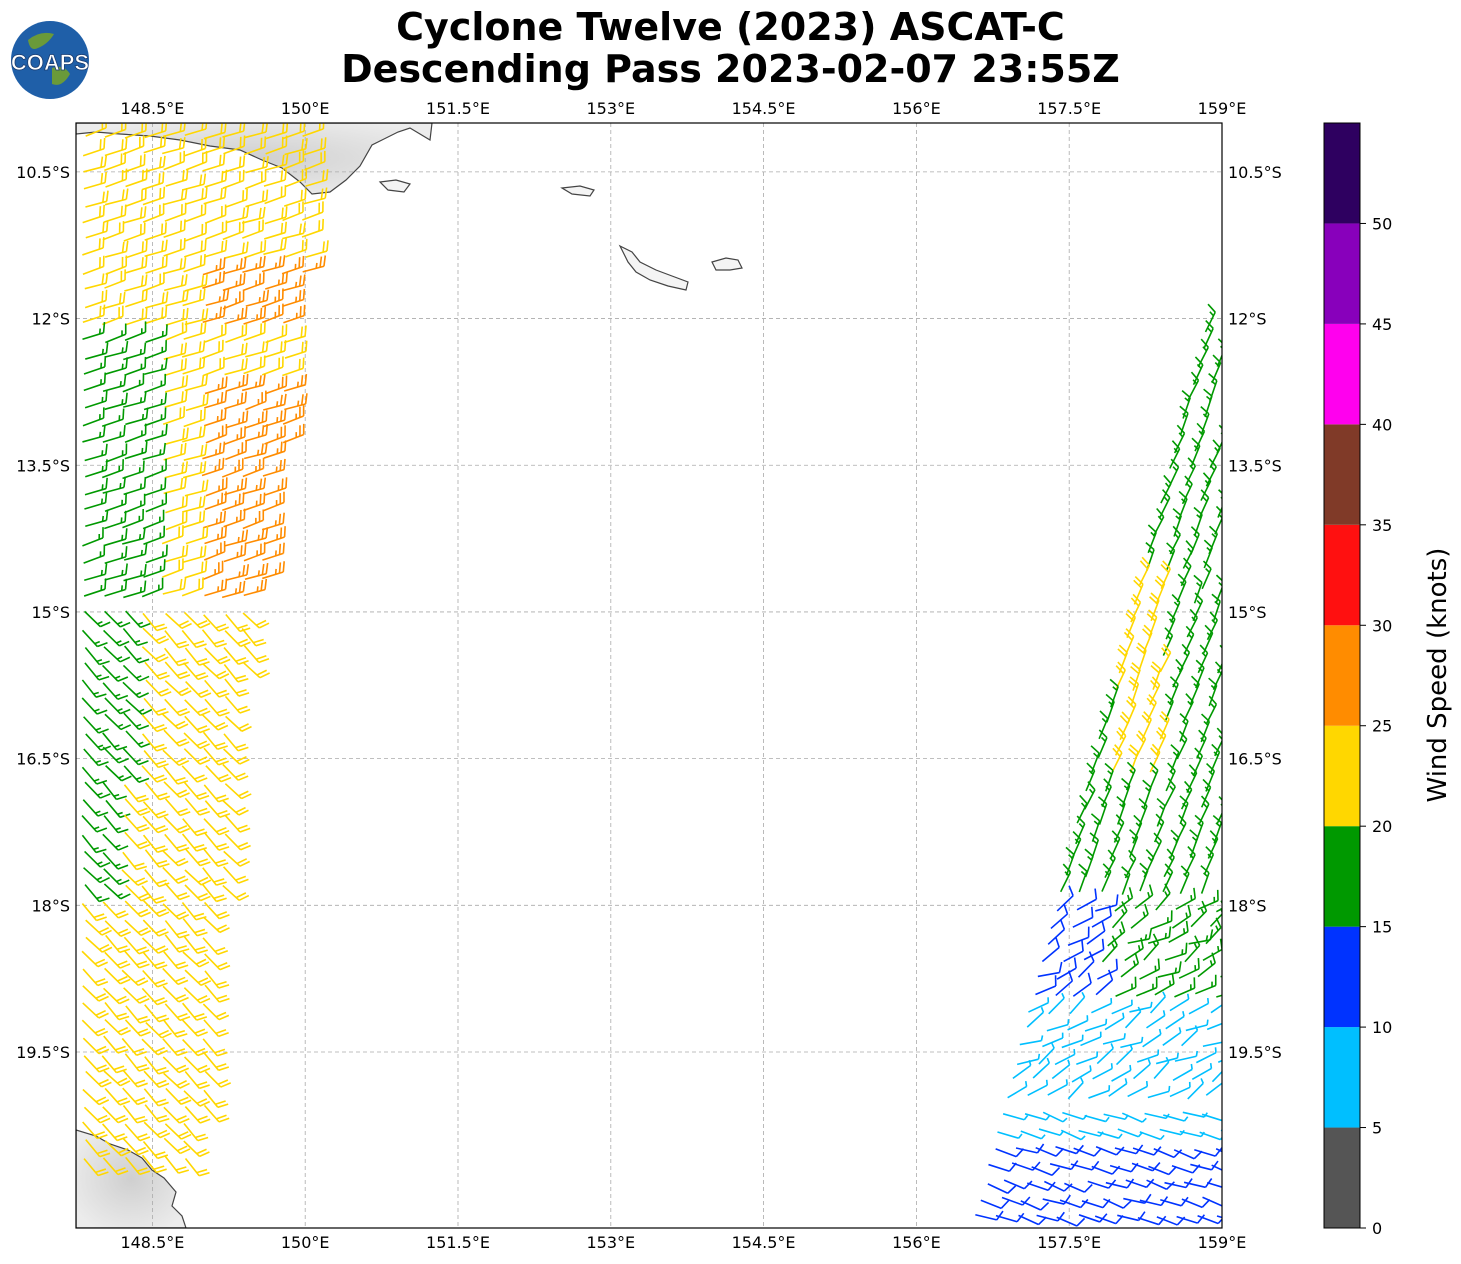 The height and width of the screenshot is (1264, 1461). I want to click on lat-tick-label-left: 19.5°S, so click(43, 1052).